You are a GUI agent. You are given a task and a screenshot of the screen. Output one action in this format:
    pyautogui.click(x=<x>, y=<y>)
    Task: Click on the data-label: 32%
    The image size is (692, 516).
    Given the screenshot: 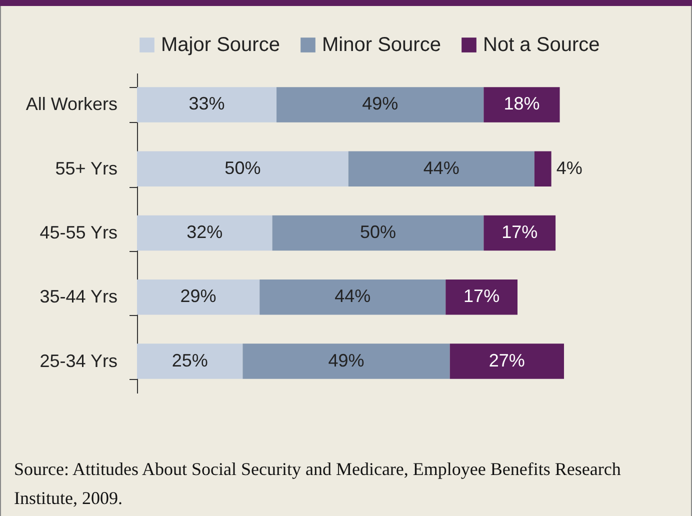 What is the action you would take?
    pyautogui.click(x=204, y=232)
    